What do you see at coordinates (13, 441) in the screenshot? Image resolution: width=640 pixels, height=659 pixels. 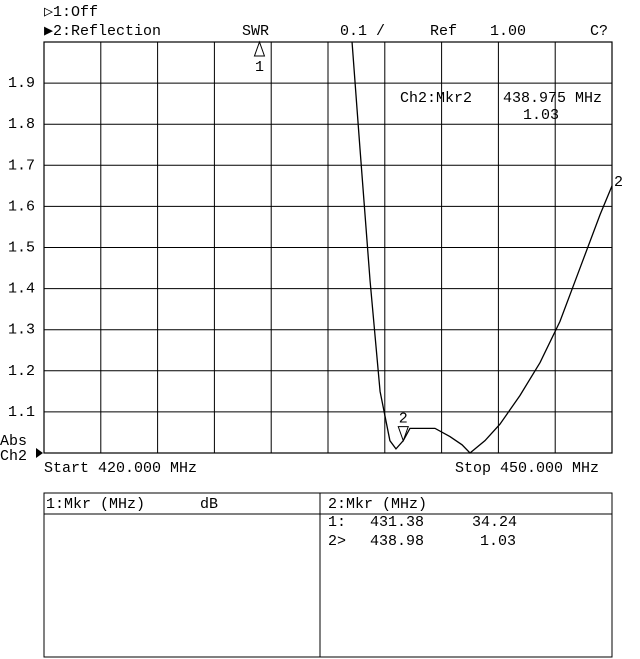 I see `abs-label: Abs` at bounding box center [13, 441].